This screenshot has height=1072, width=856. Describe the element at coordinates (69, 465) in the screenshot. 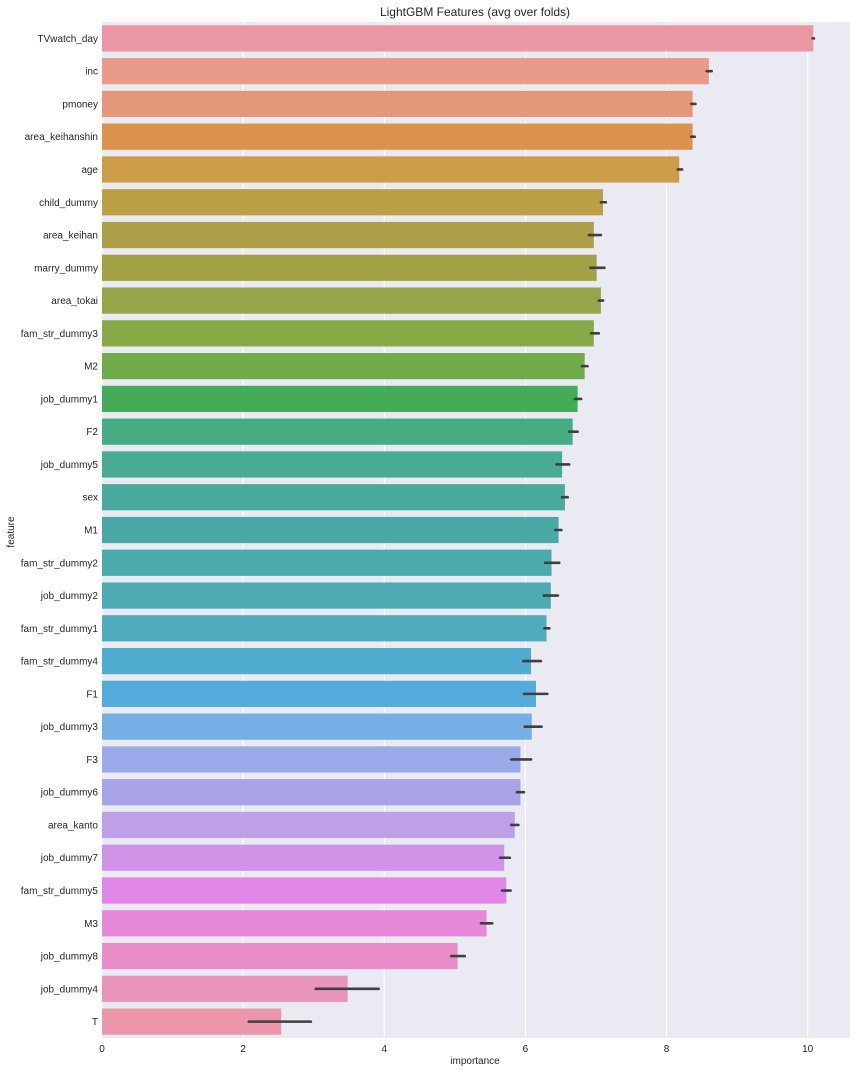

I see `y-tick-label: job_dummy5` at that location.